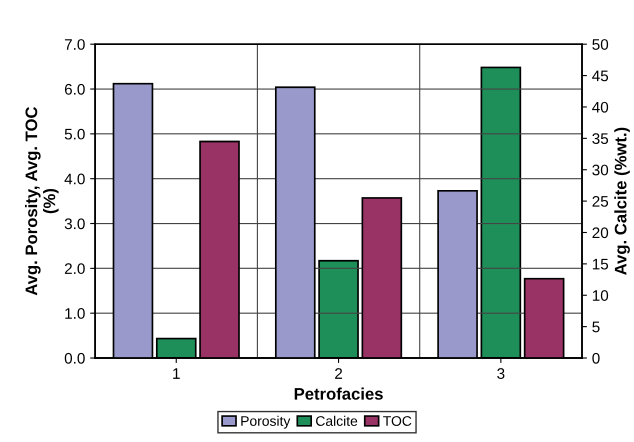 Image resolution: width=634 pixels, height=442 pixels. I want to click on y2-tick-label: 30, so click(600, 170).